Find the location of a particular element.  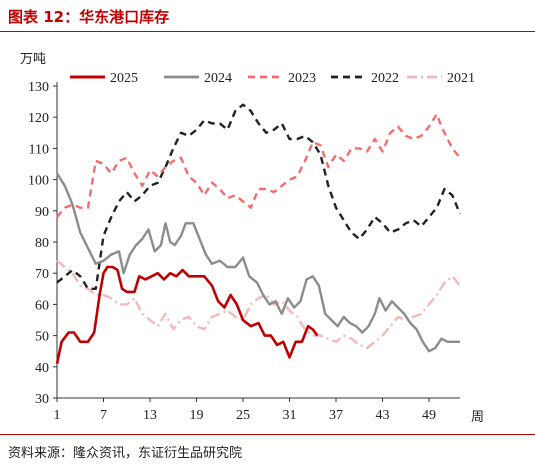

x-tick-label: 31 is located at coordinates (290, 415).